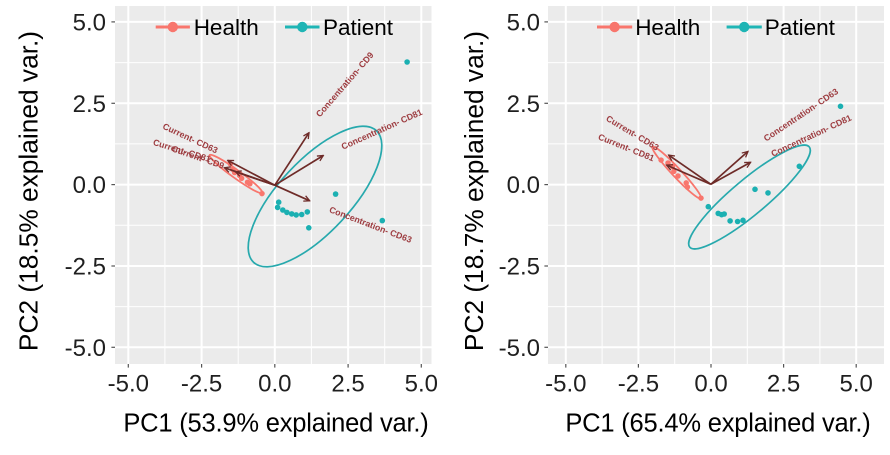  Describe the element at coordinates (275, 424) in the screenshot. I see `svg-text: PC1 (53.9% explained var.)` at that location.